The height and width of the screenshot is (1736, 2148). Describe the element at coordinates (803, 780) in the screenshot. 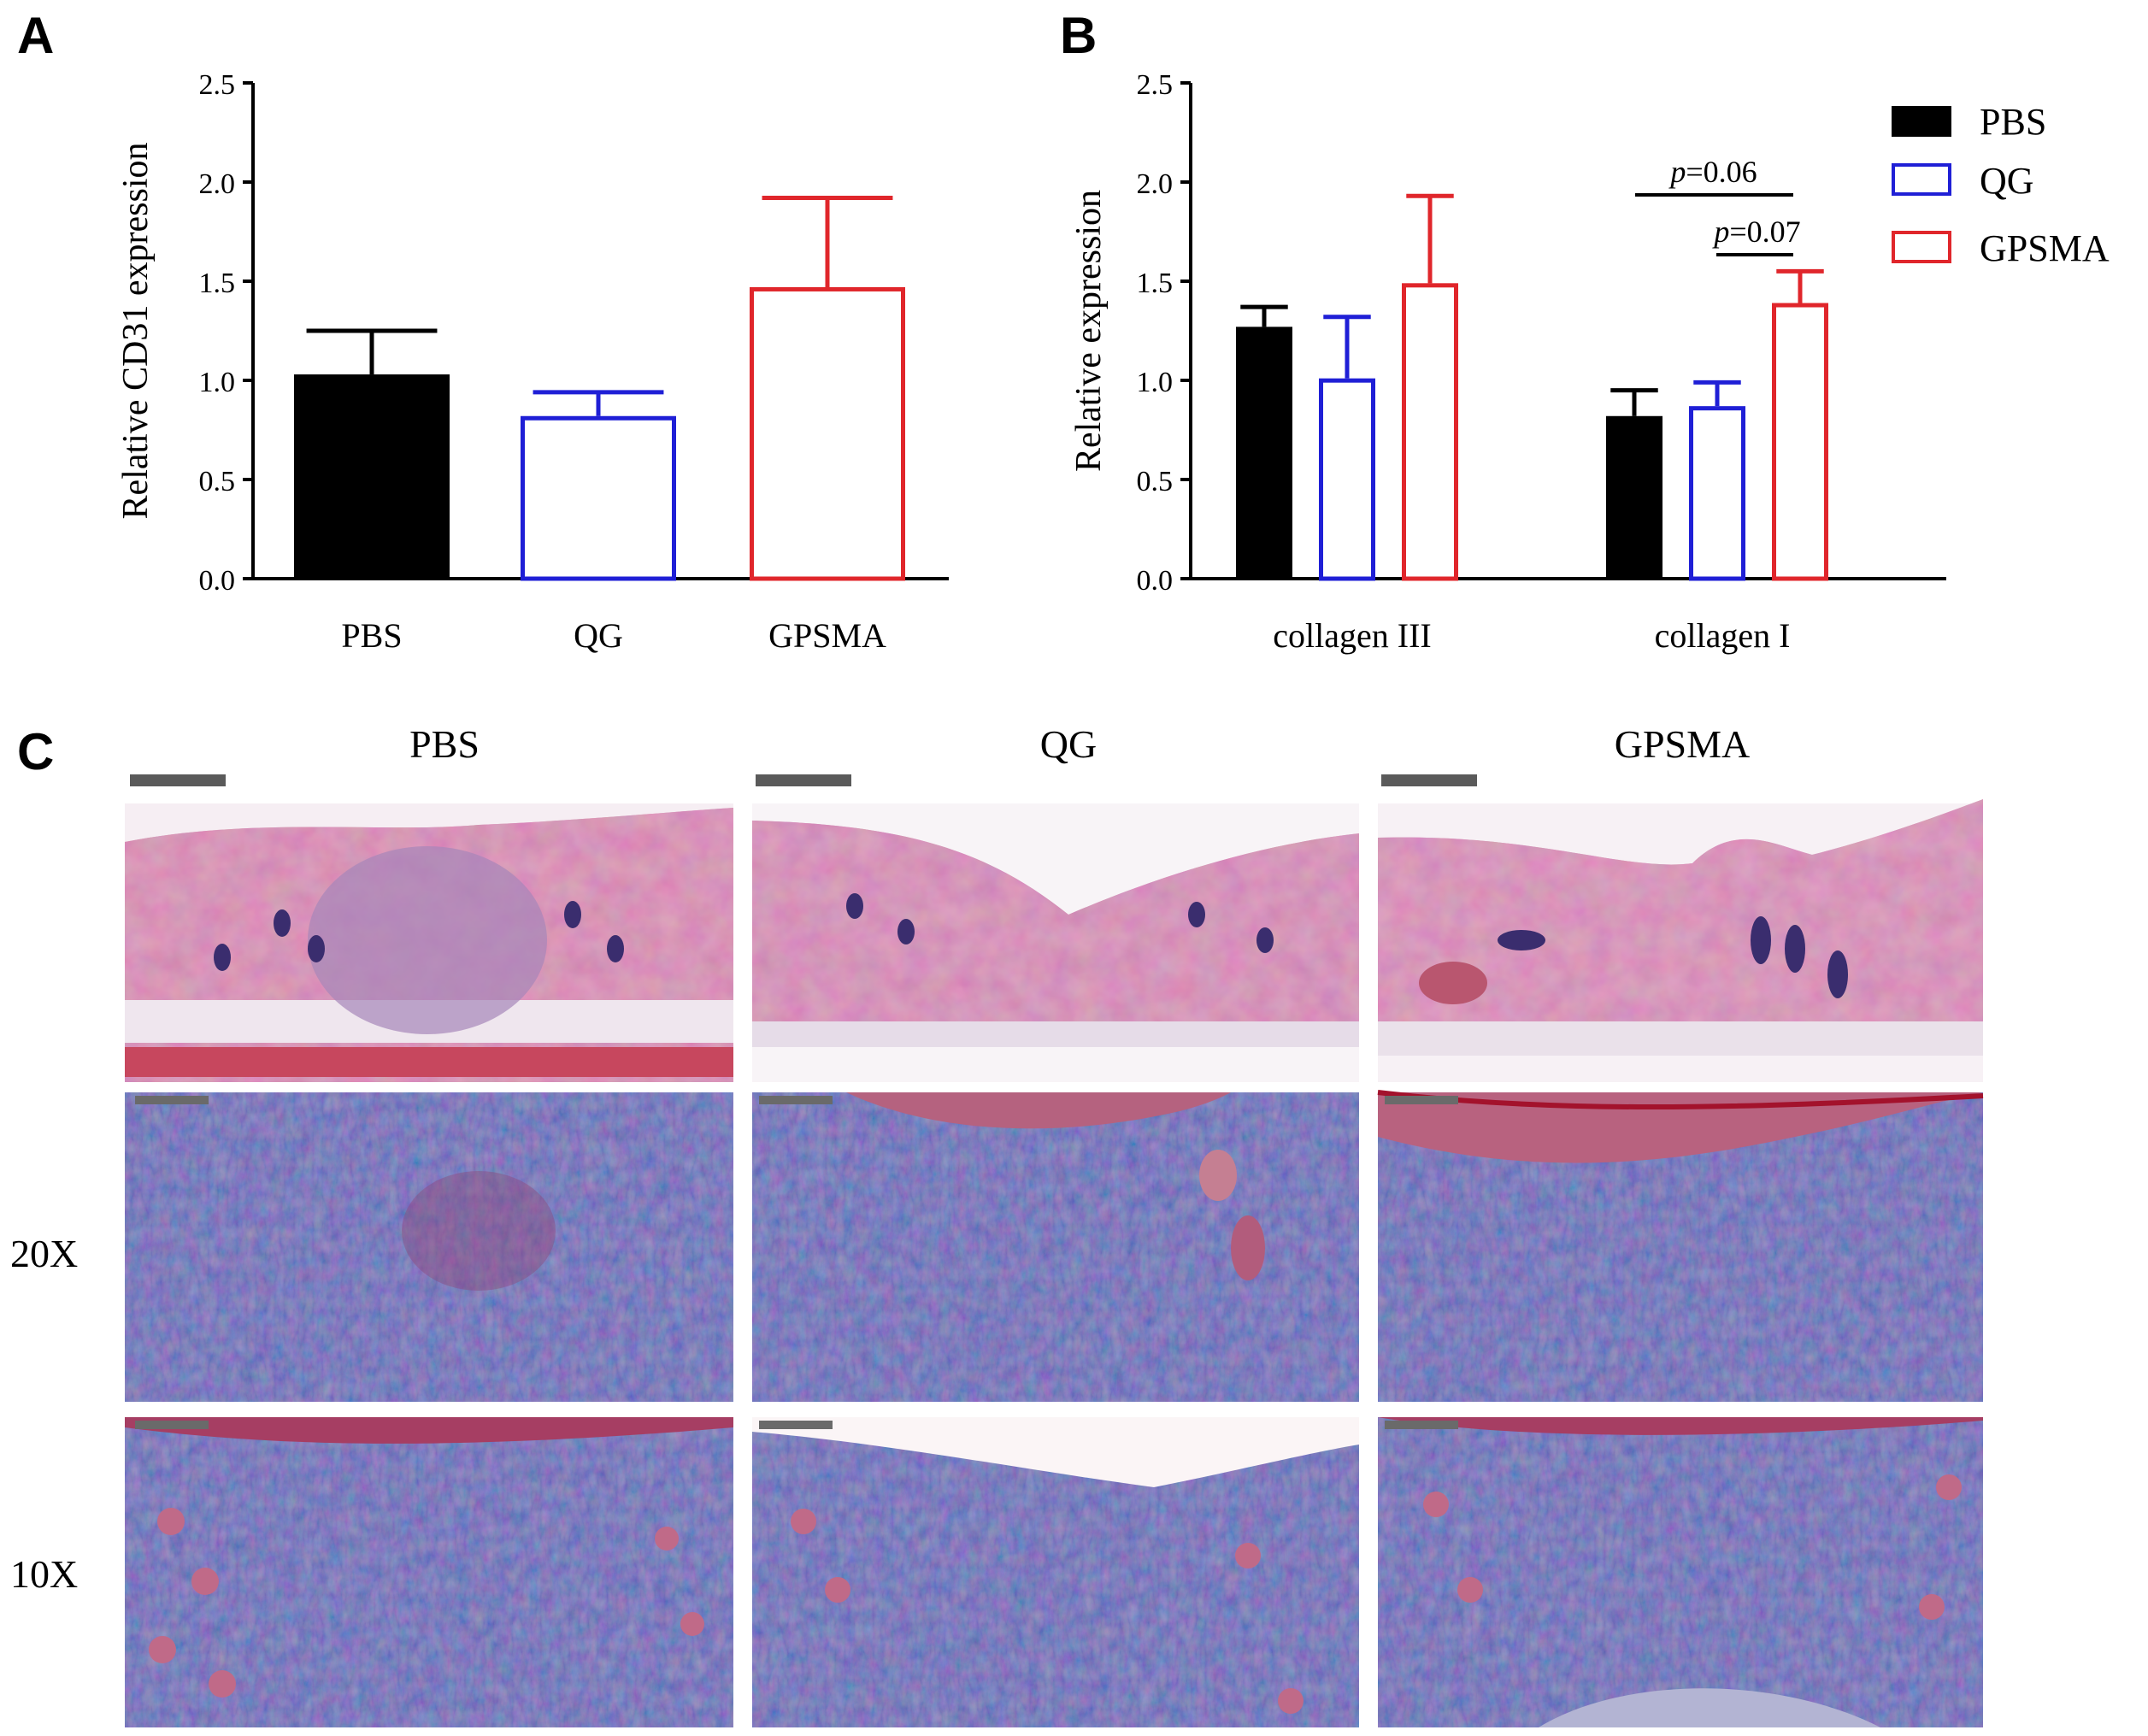

I see `scale-bar-qg` at that location.